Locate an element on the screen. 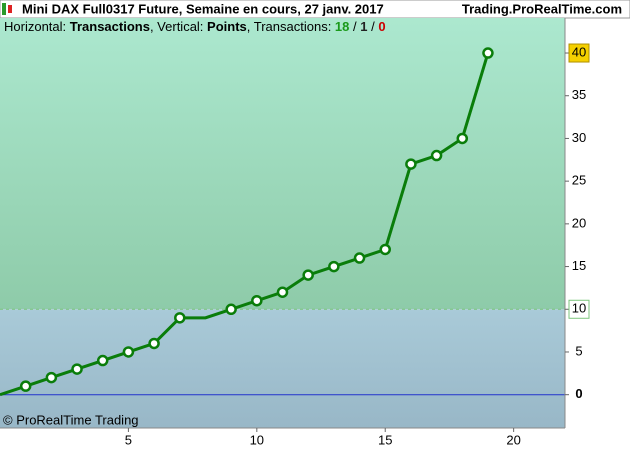 The image size is (630, 451). y-tick-label: 15 is located at coordinates (579, 265).